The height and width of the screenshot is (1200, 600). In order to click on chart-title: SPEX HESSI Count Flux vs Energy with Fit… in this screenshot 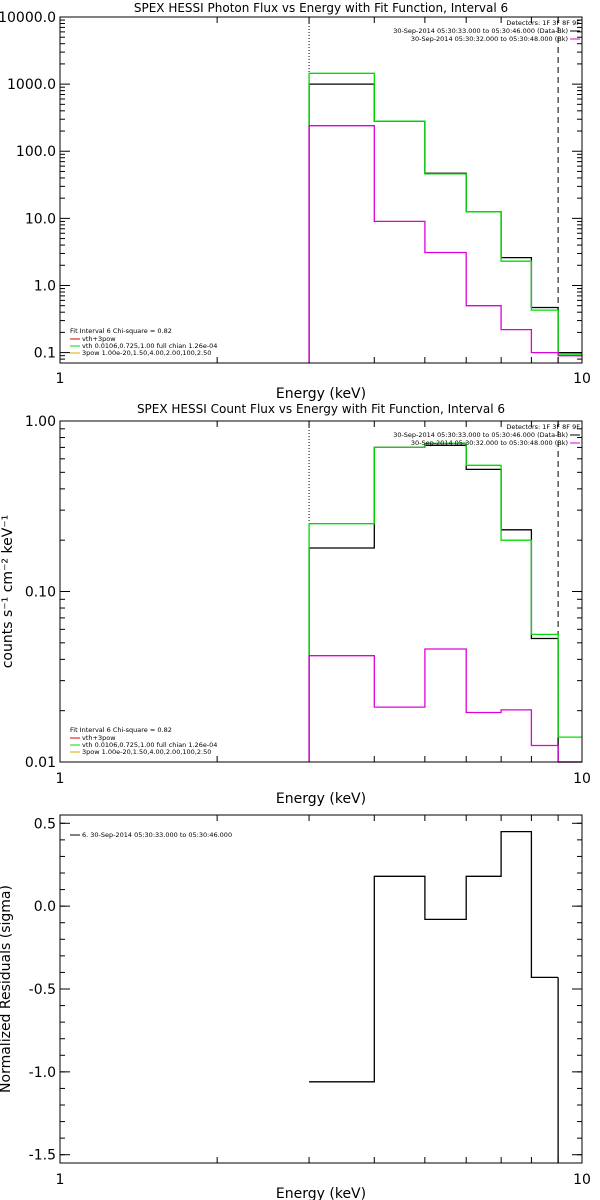, I will do `click(321, 409)`.